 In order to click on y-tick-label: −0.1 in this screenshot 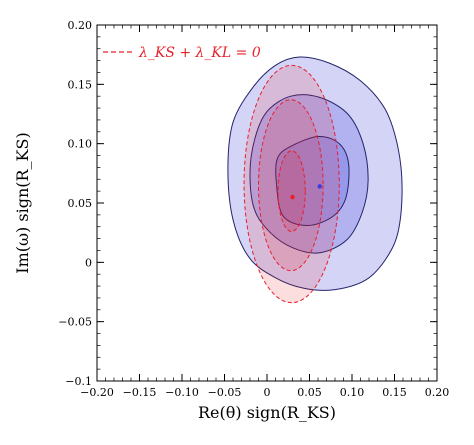, I will do `click(78, 381)`.